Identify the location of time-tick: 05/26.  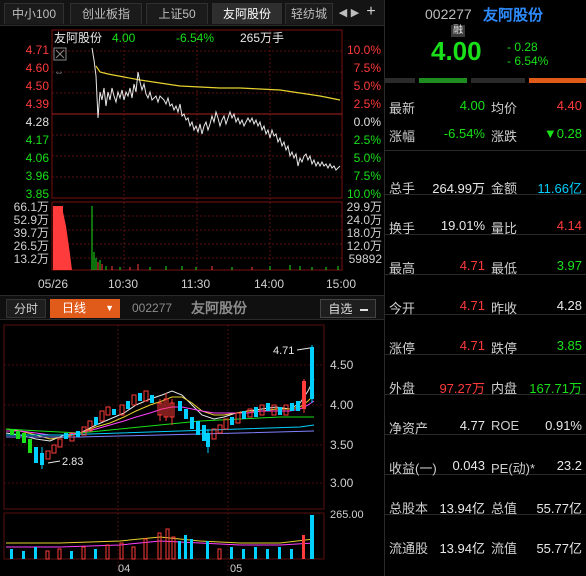
(53, 284).